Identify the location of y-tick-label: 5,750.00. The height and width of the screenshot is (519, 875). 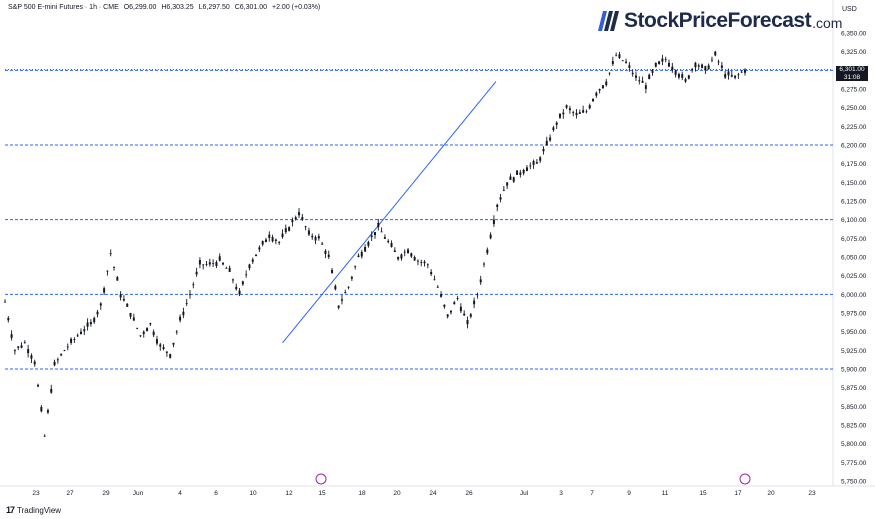
(854, 482).